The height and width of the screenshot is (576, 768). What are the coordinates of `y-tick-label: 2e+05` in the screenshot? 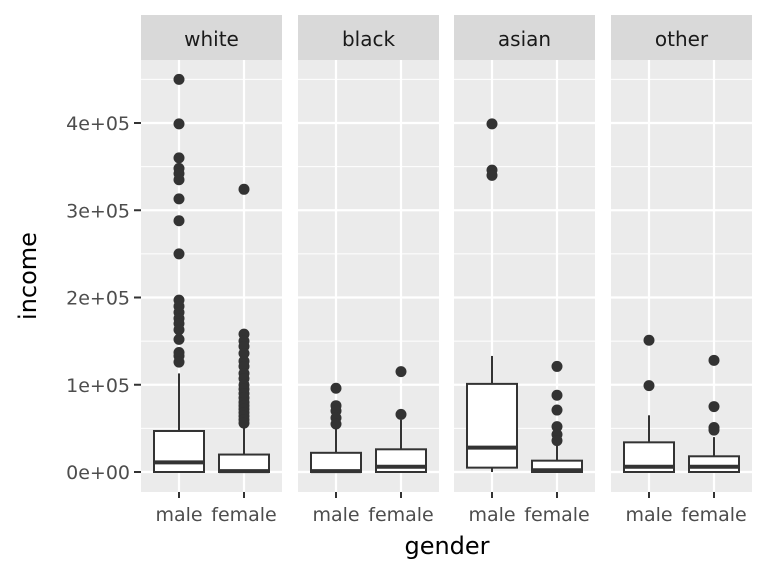 It's located at (98, 299).